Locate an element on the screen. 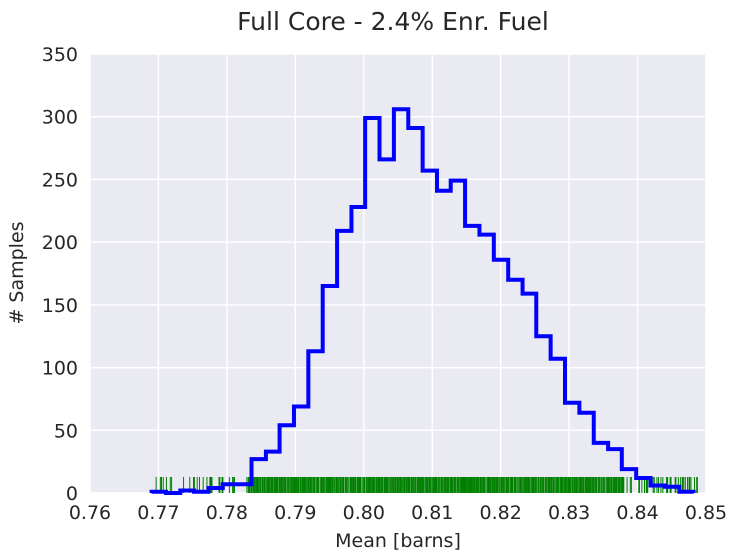 Image resolution: width=743 pixels, height=560 pixels. x-tick-label: 0.78 is located at coordinates (227, 513).